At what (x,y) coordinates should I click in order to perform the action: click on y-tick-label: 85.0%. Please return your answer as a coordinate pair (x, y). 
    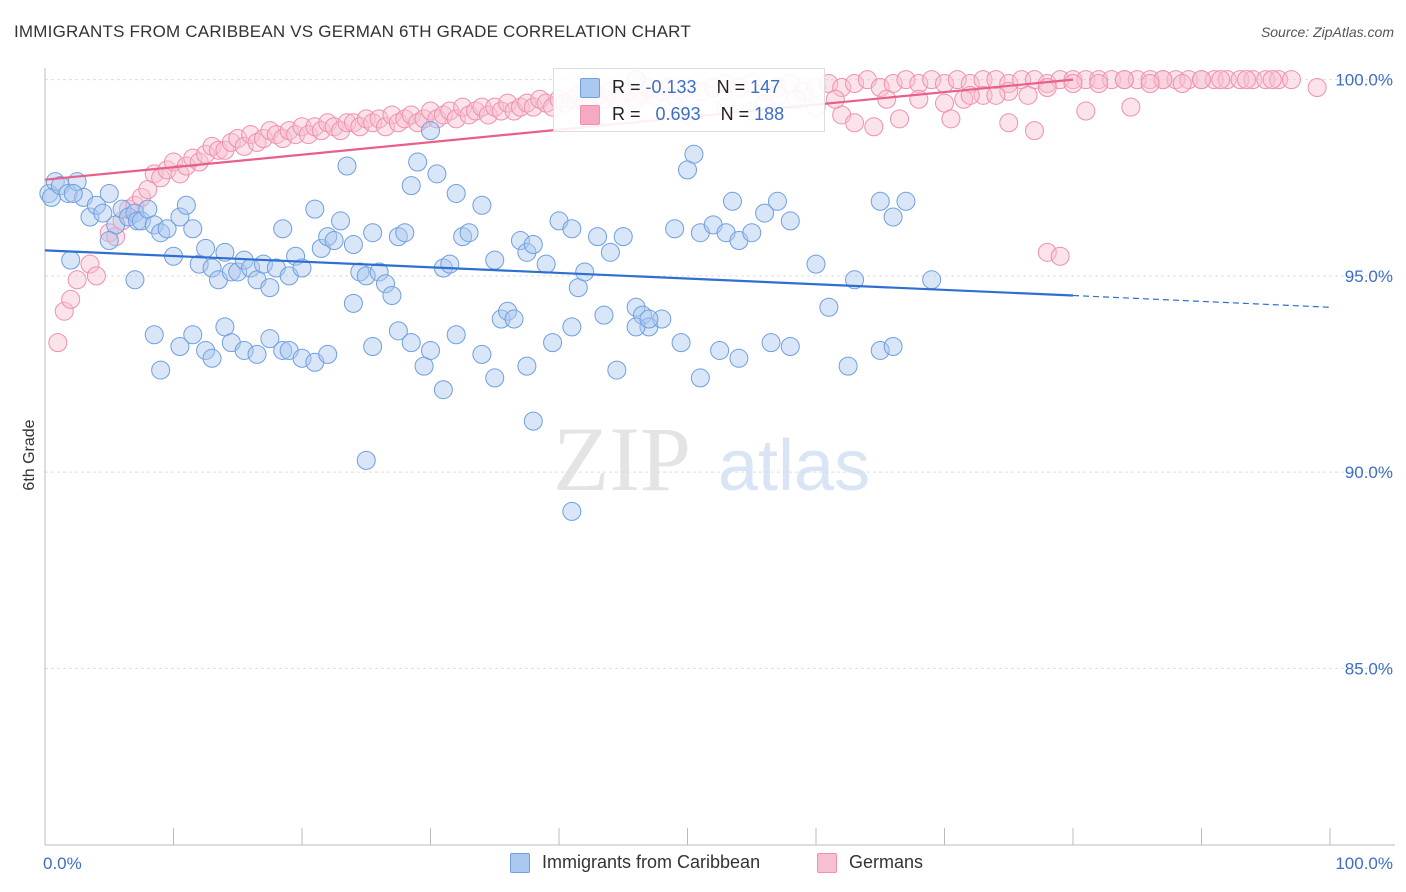
    Looking at the image, I should click on (1369, 668).